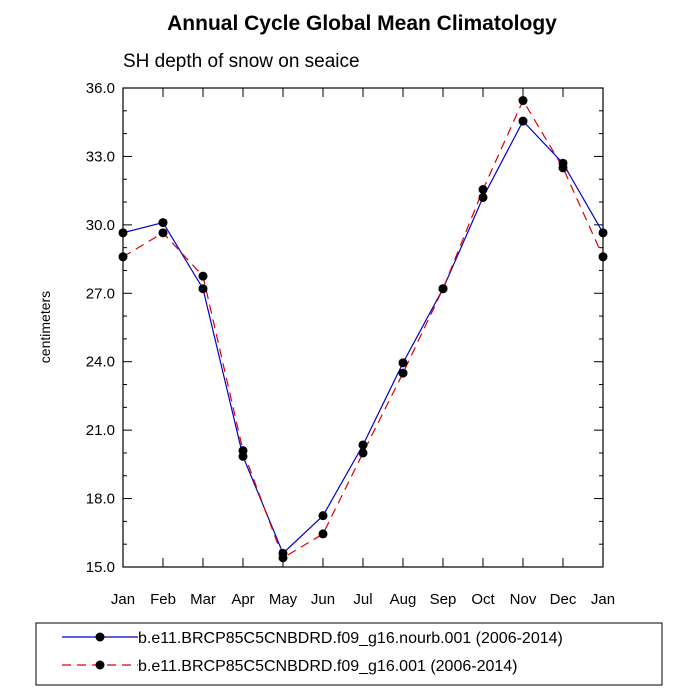 The height and width of the screenshot is (700, 700). I want to click on y-axis-title: centimeters, so click(45, 327).